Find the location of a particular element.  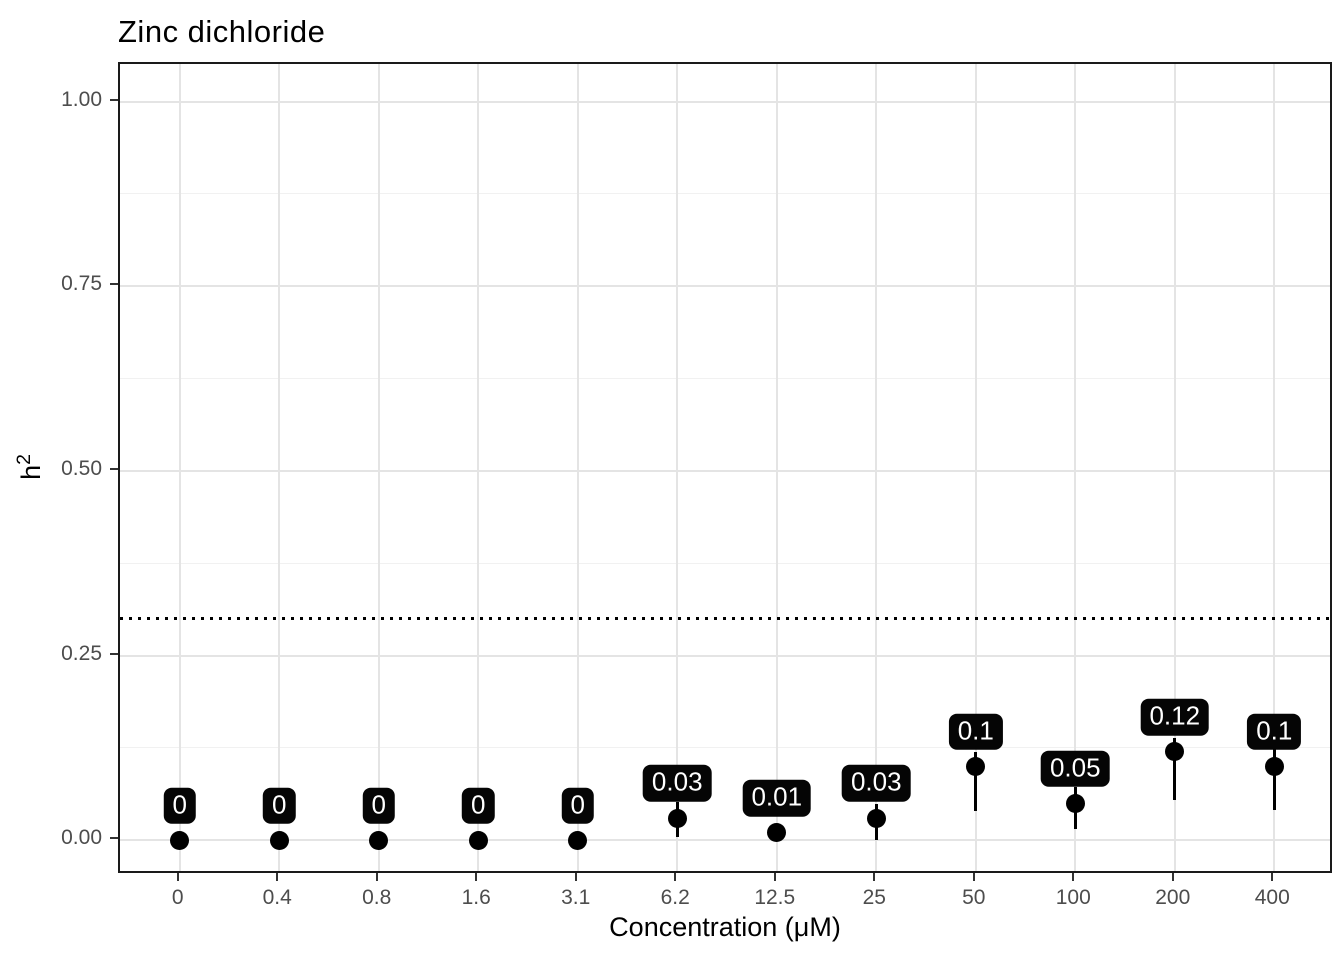

point-value-label: 0.05 is located at coordinates (1075, 768).